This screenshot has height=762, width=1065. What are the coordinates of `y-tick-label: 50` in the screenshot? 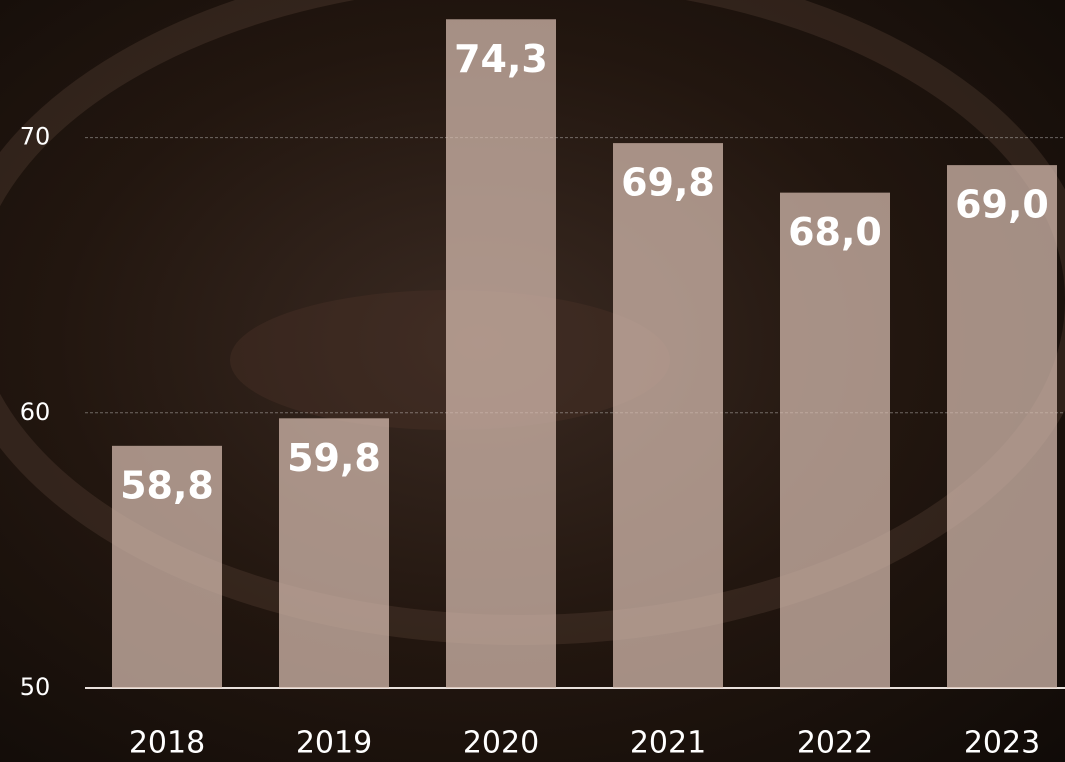 It's located at (35, 687).